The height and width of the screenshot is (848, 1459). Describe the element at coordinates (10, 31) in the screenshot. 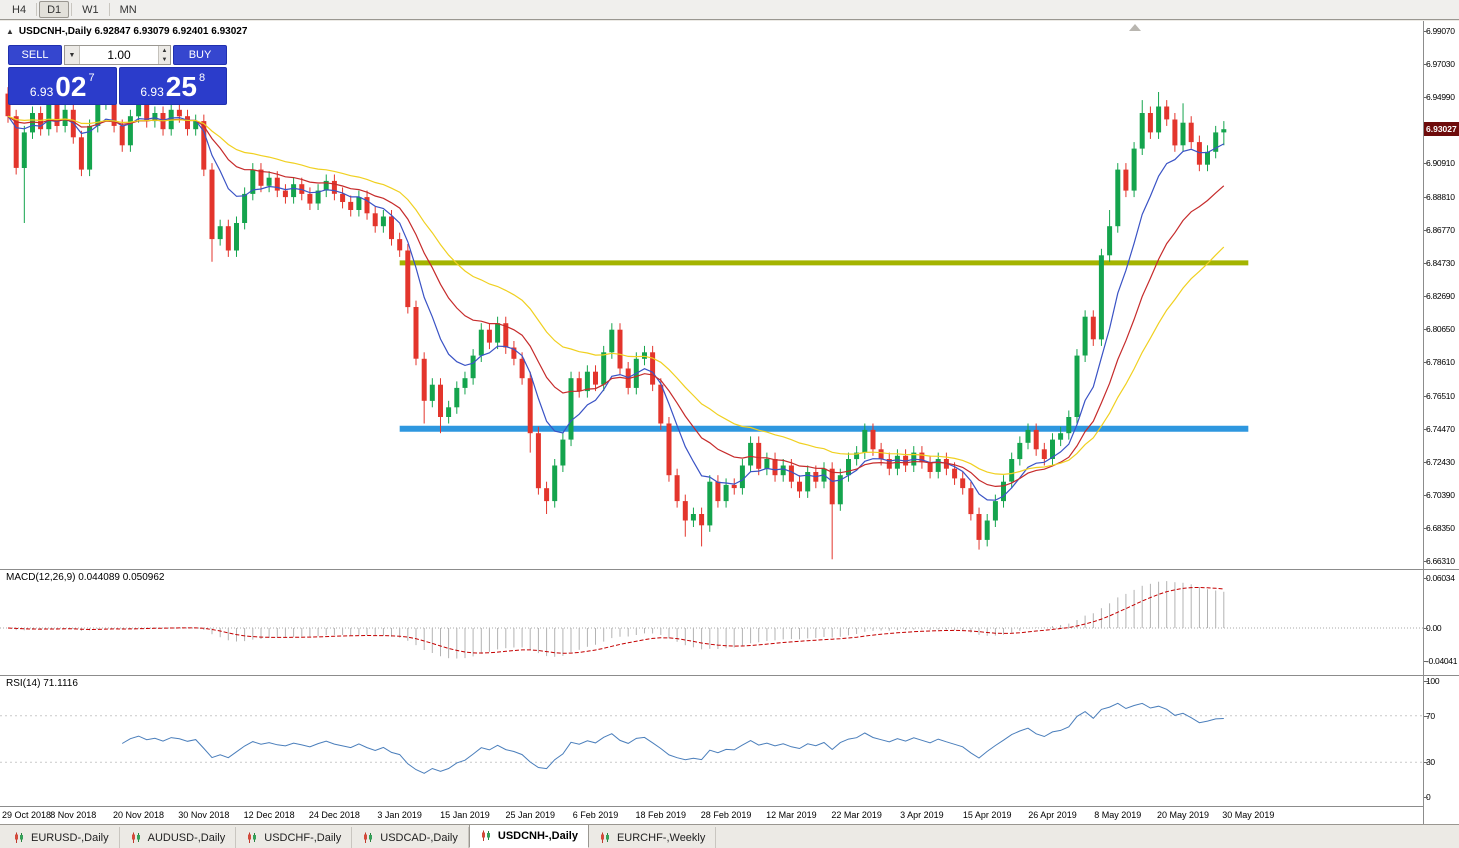

I see `collapse-panel-icon: ▲` at that location.